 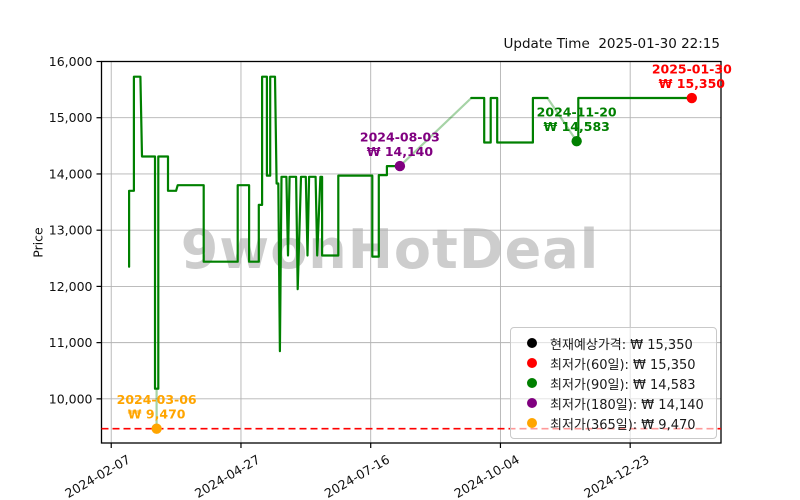 I want to click on marker-annotation-price: ₩ 14,140, so click(x=400, y=151).